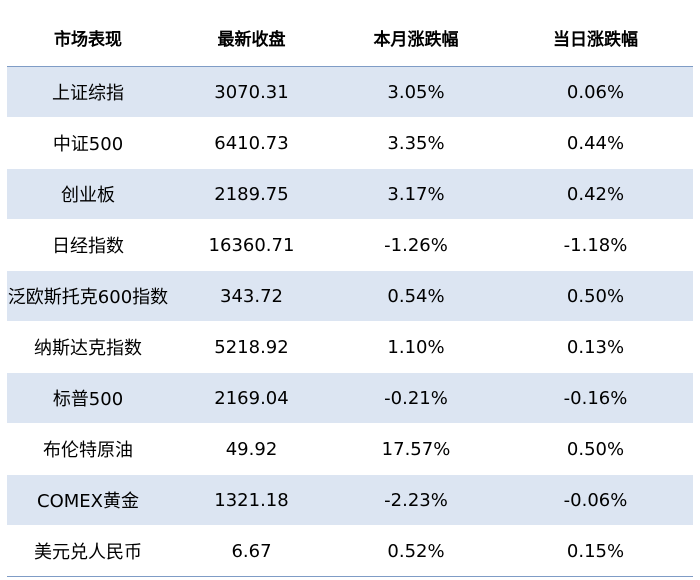  What do you see at coordinates (416, 92) in the screenshot?
I see `month-change: 3.05%` at bounding box center [416, 92].